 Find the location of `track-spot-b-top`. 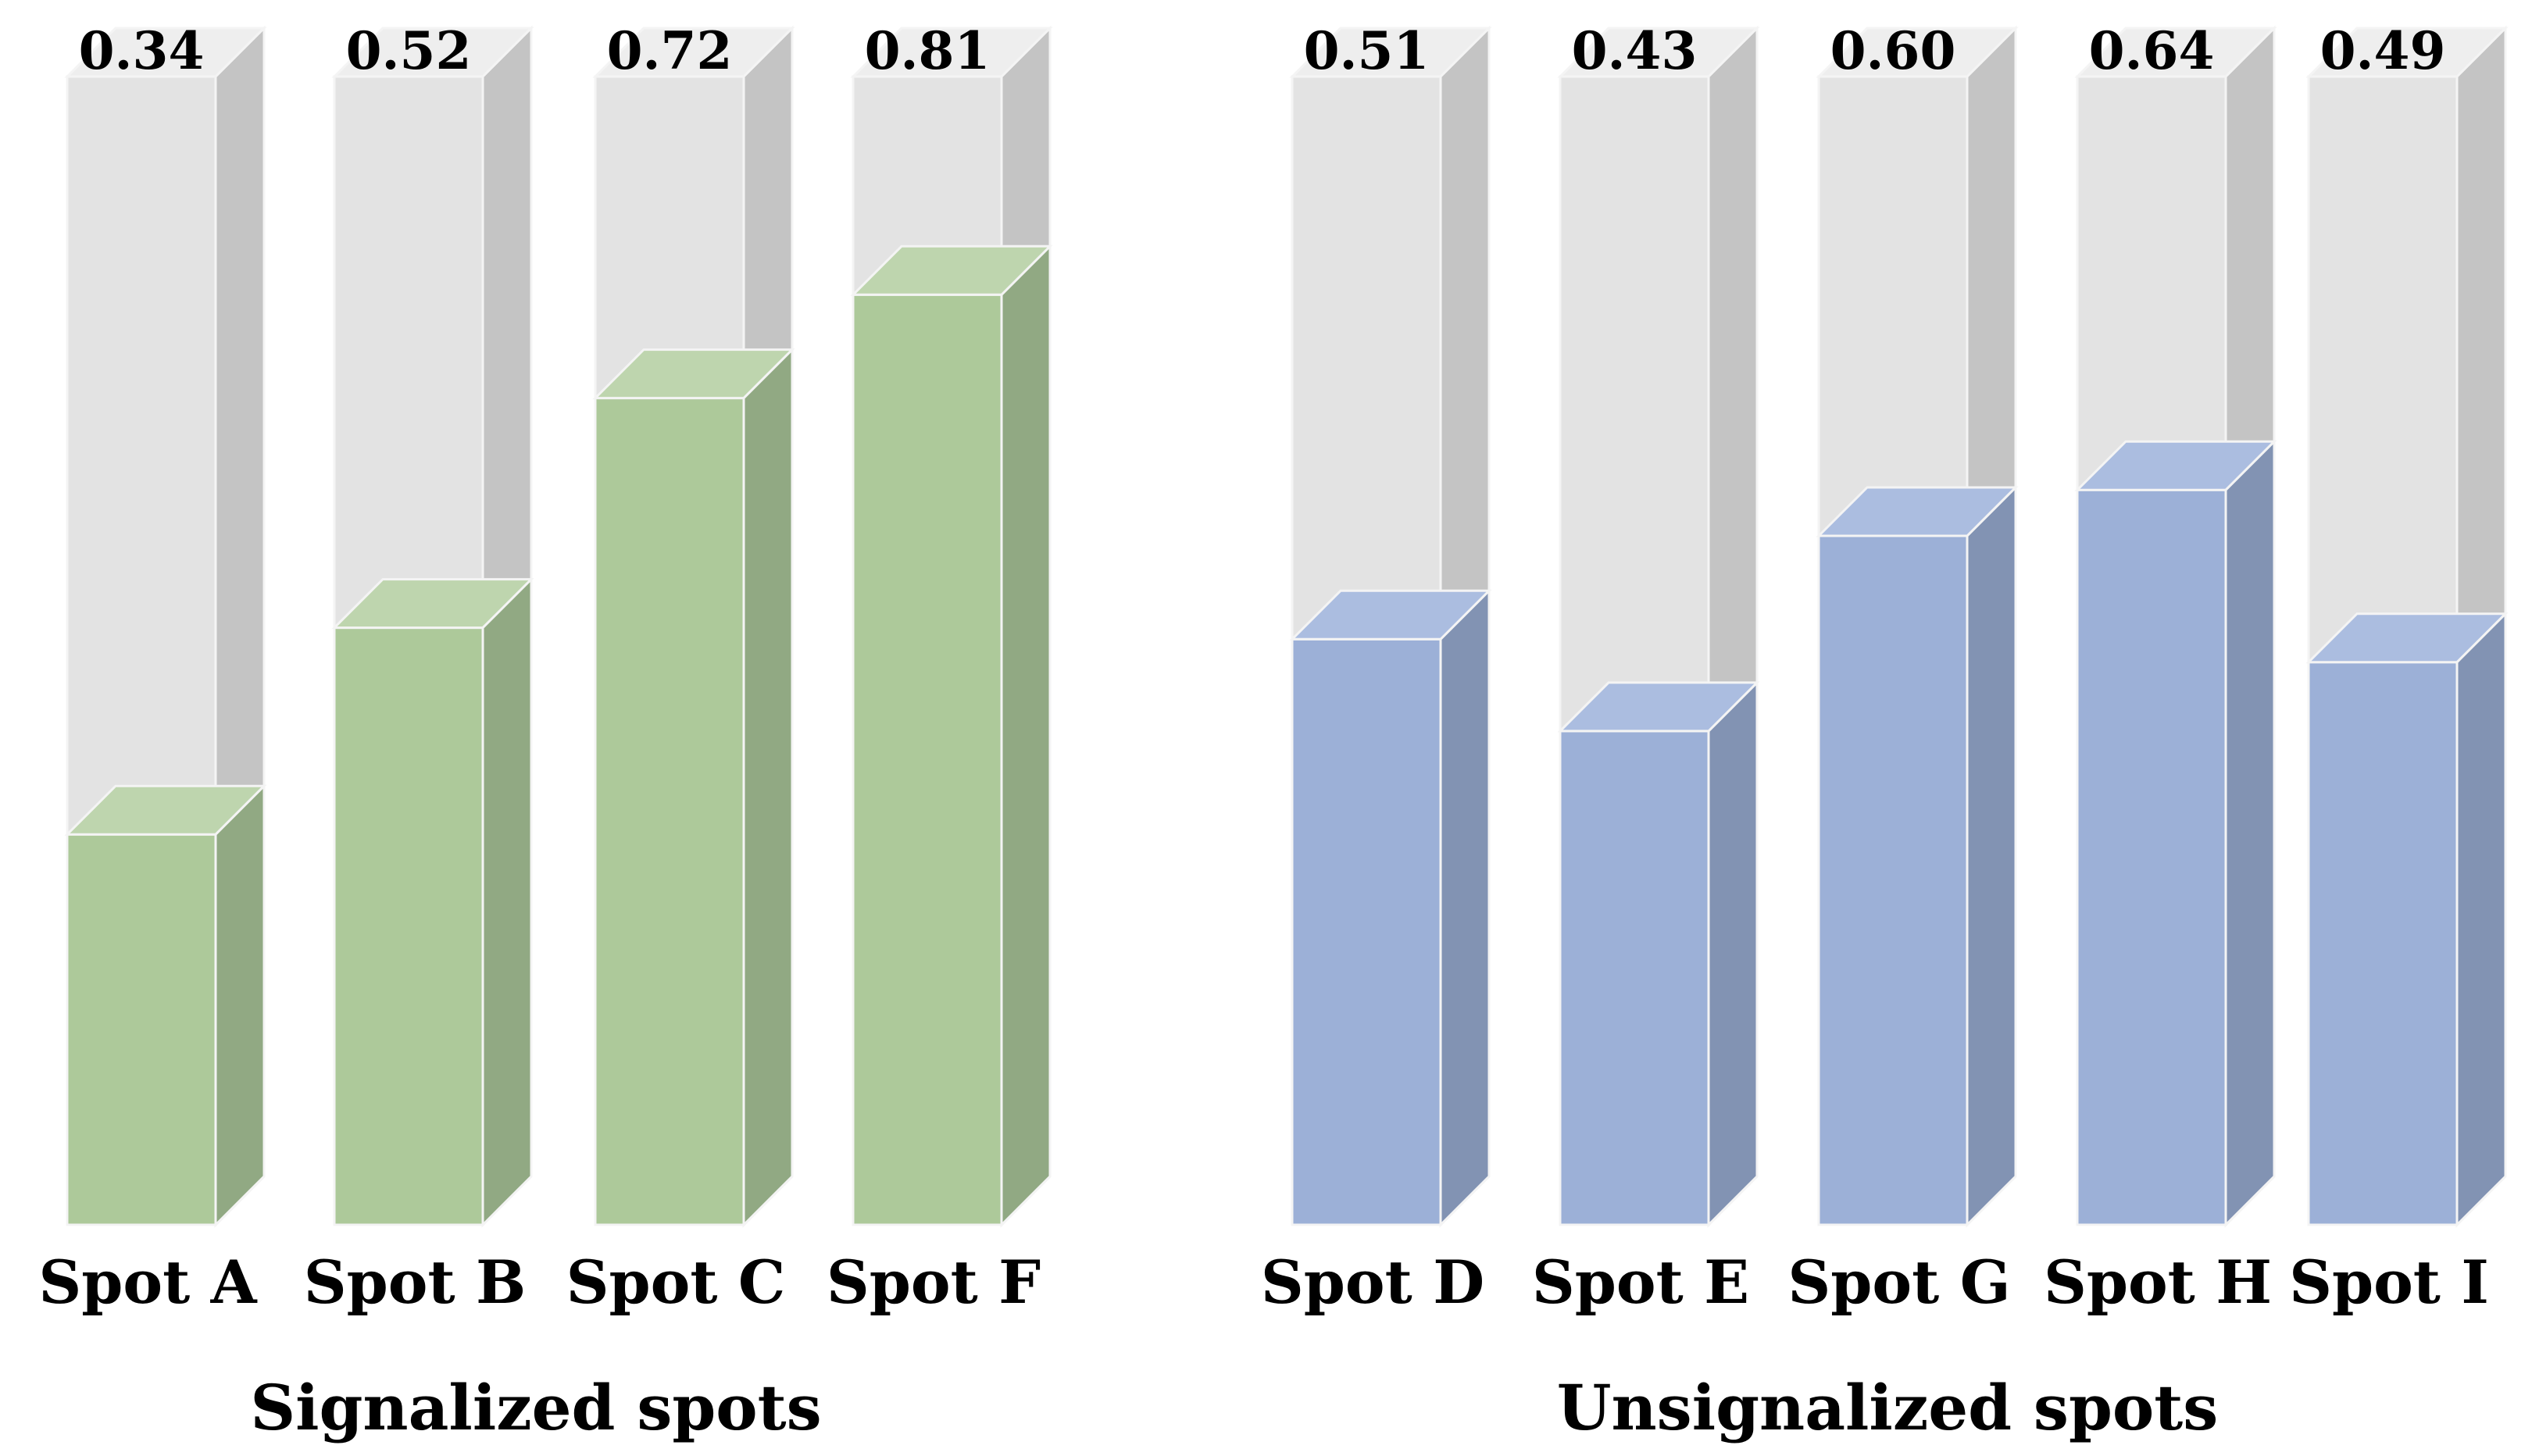

track-spot-b-top is located at coordinates (432, 52).